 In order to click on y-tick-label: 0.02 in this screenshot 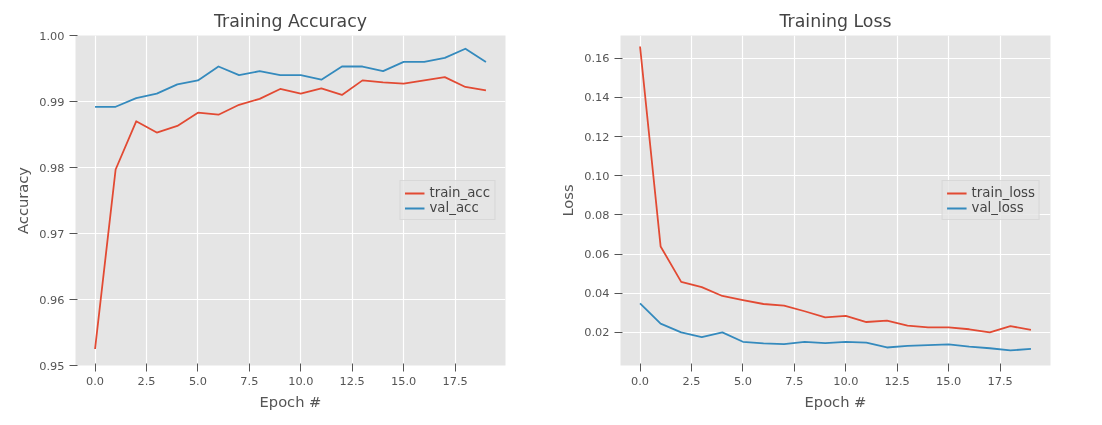, I will do `click(597, 332)`.